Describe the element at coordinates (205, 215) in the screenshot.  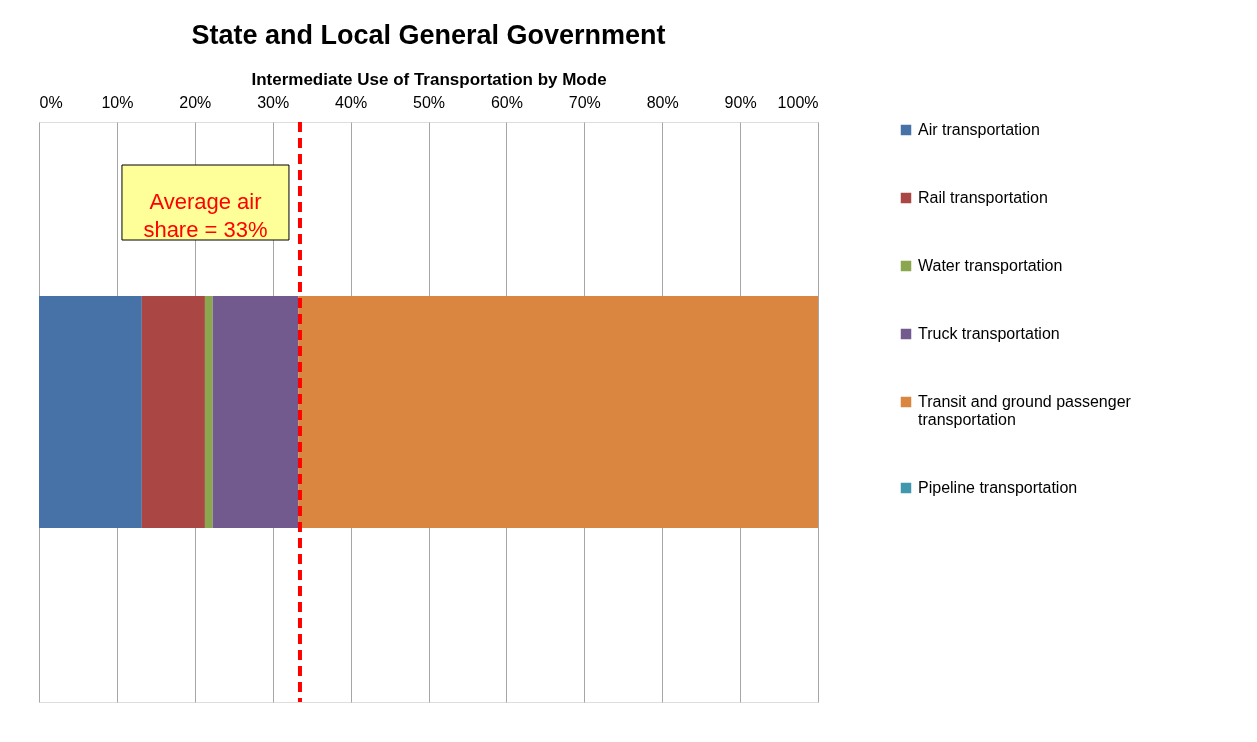
I see `ref-line-label: Average air share = 33%` at that location.